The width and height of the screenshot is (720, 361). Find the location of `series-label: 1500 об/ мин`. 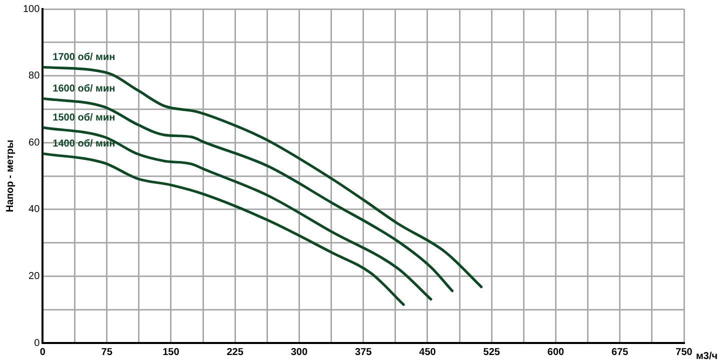

series-label: 1500 об/ мин is located at coordinates (84, 118).